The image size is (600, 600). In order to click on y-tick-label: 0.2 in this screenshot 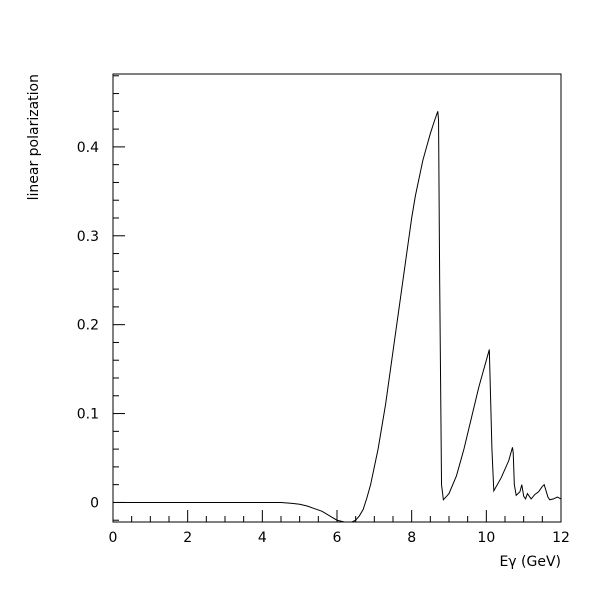, I will do `click(88, 326)`.